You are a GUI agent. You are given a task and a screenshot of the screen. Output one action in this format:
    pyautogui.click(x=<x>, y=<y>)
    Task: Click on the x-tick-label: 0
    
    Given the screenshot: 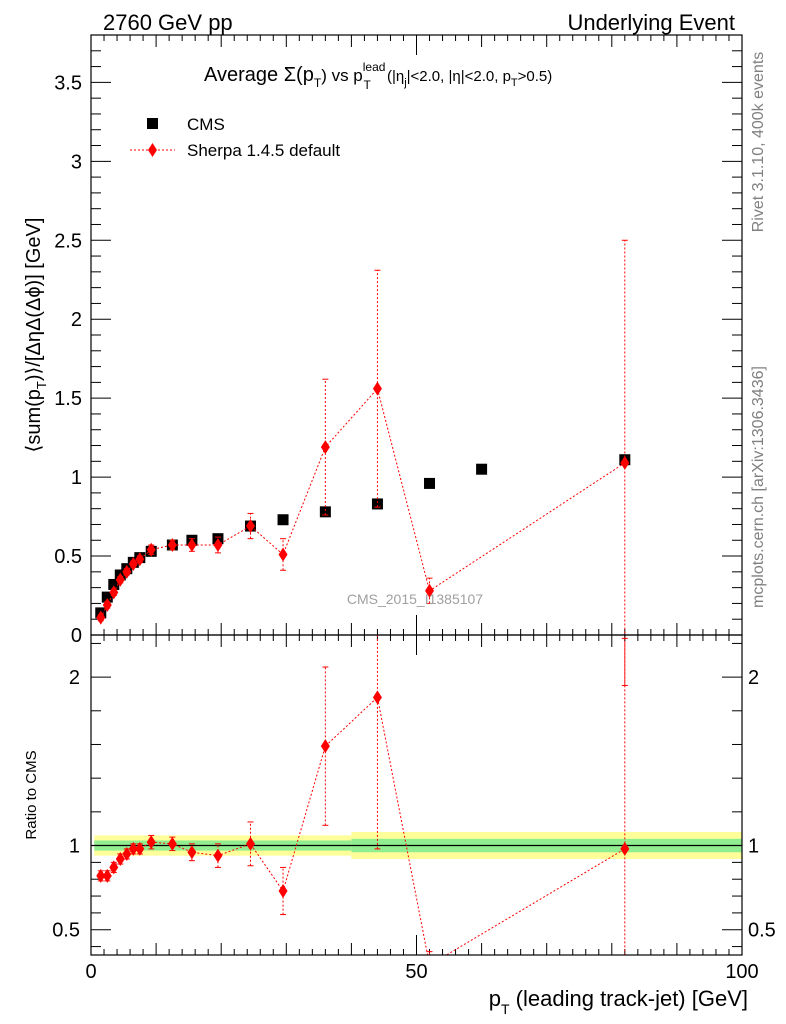 What is the action you would take?
    pyautogui.click(x=90, y=972)
    